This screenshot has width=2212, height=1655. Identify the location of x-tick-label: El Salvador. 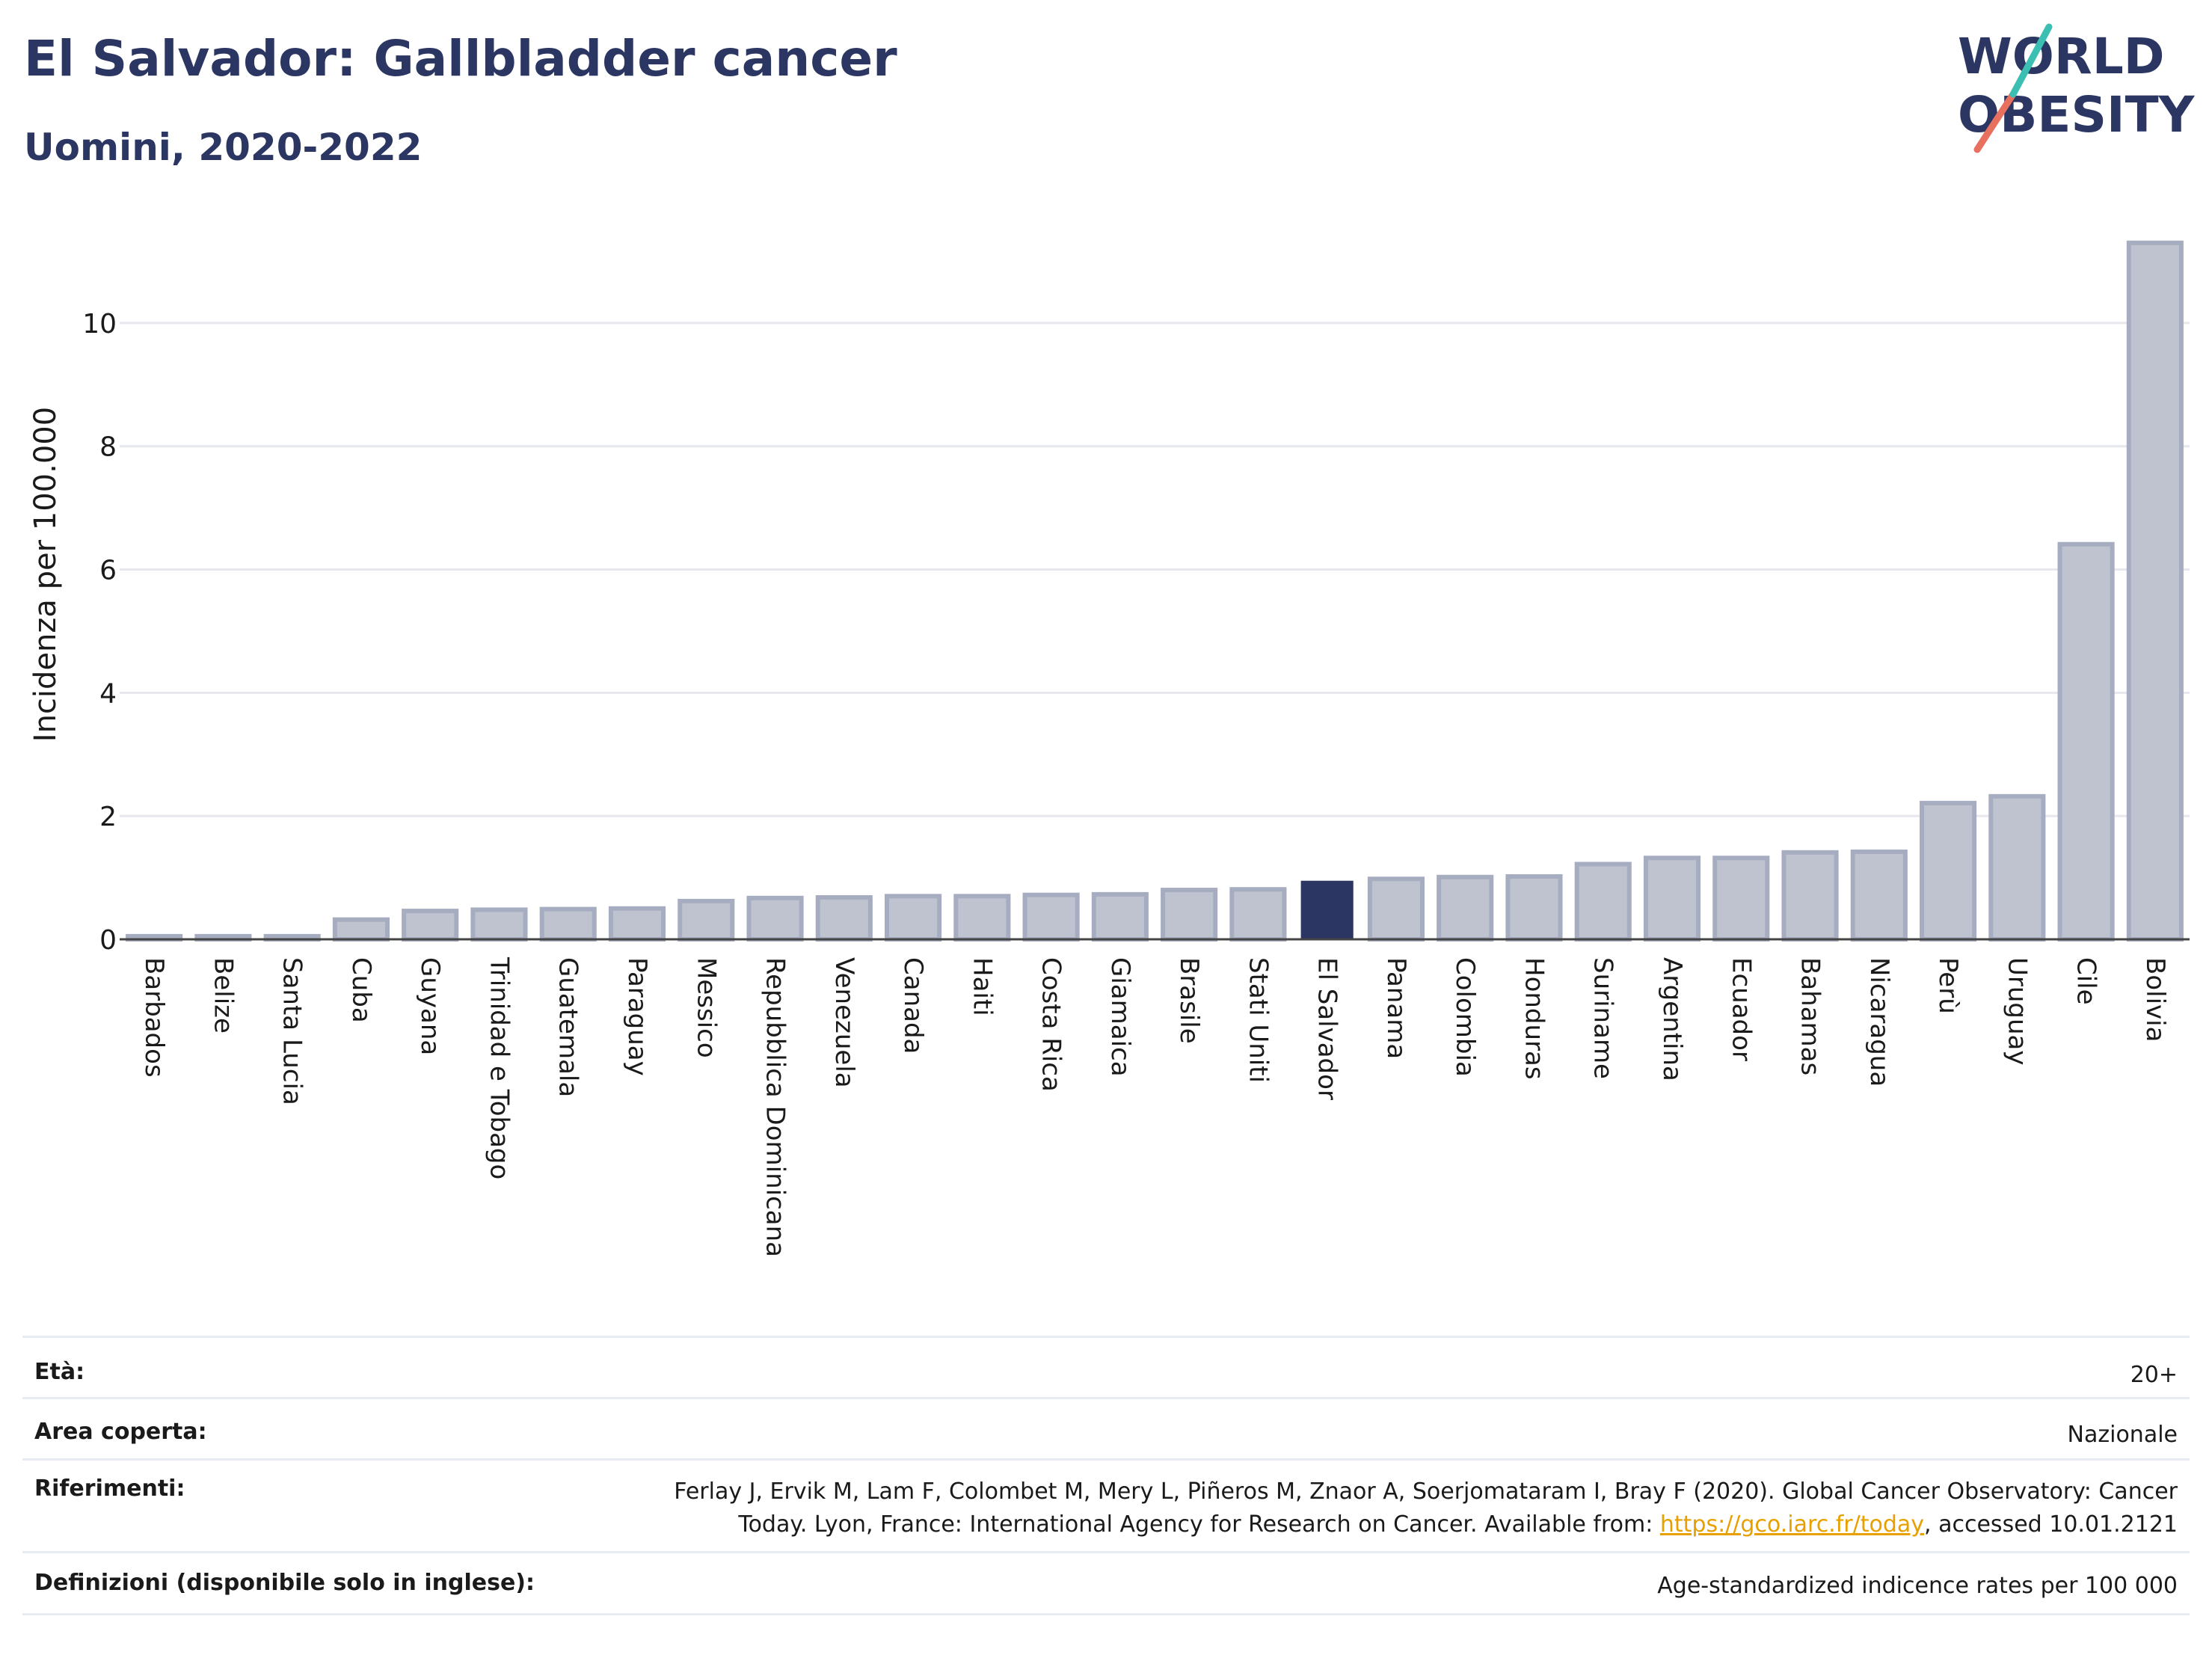
(1327, 1028).